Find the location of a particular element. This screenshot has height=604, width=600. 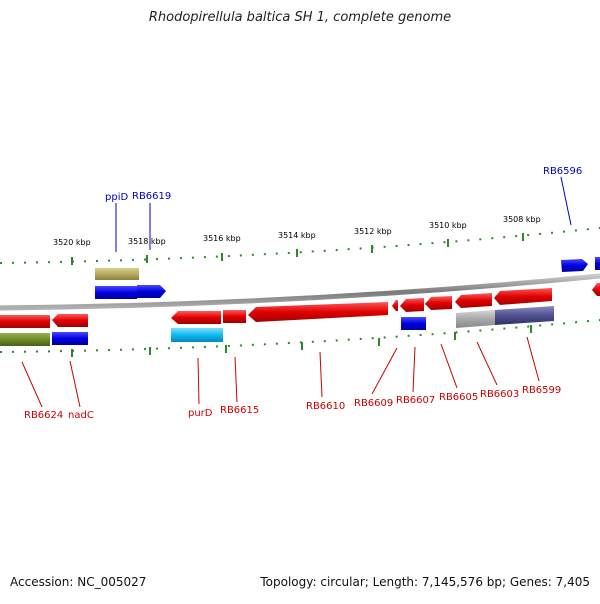

top-leaders is located at coordinates (343, 214).